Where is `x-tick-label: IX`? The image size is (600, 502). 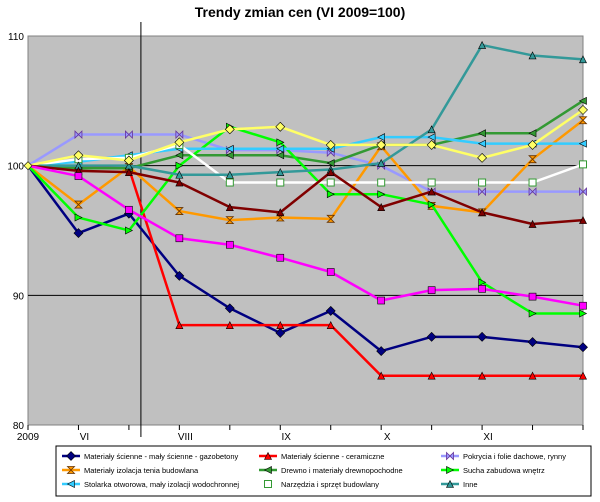
x-tick-label: IX is located at coordinates (287, 437).